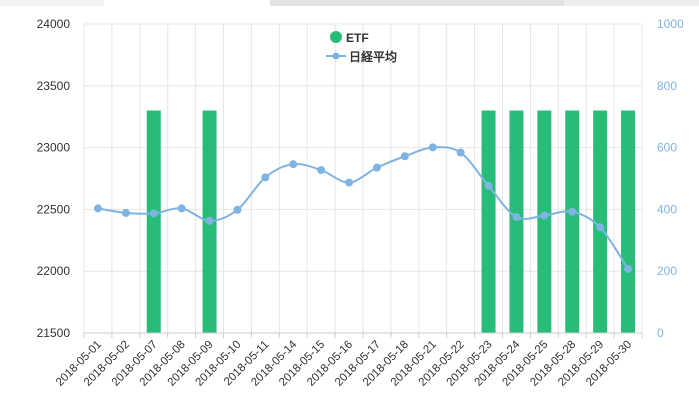  Describe the element at coordinates (667, 86) in the screenshot. I see `right-tick-label-4: 800` at that location.